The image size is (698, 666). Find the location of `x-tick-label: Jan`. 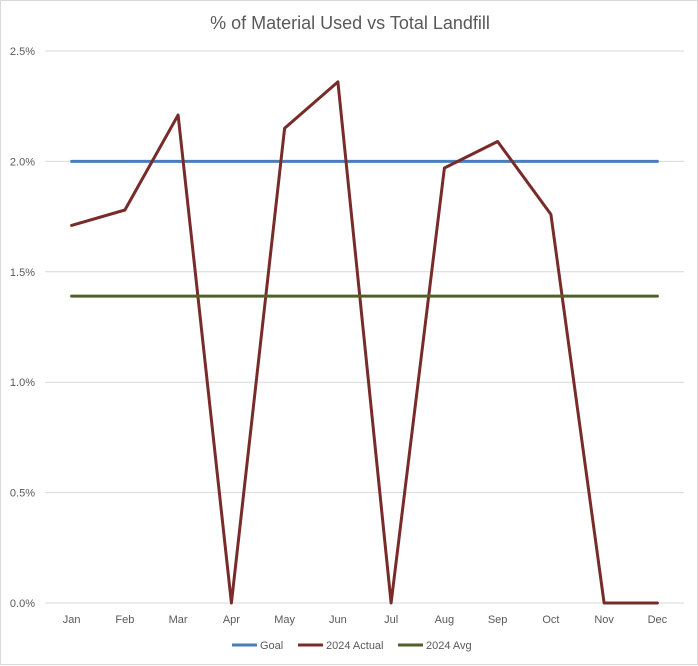

x-tick-label: Jan is located at coordinates (72, 620).